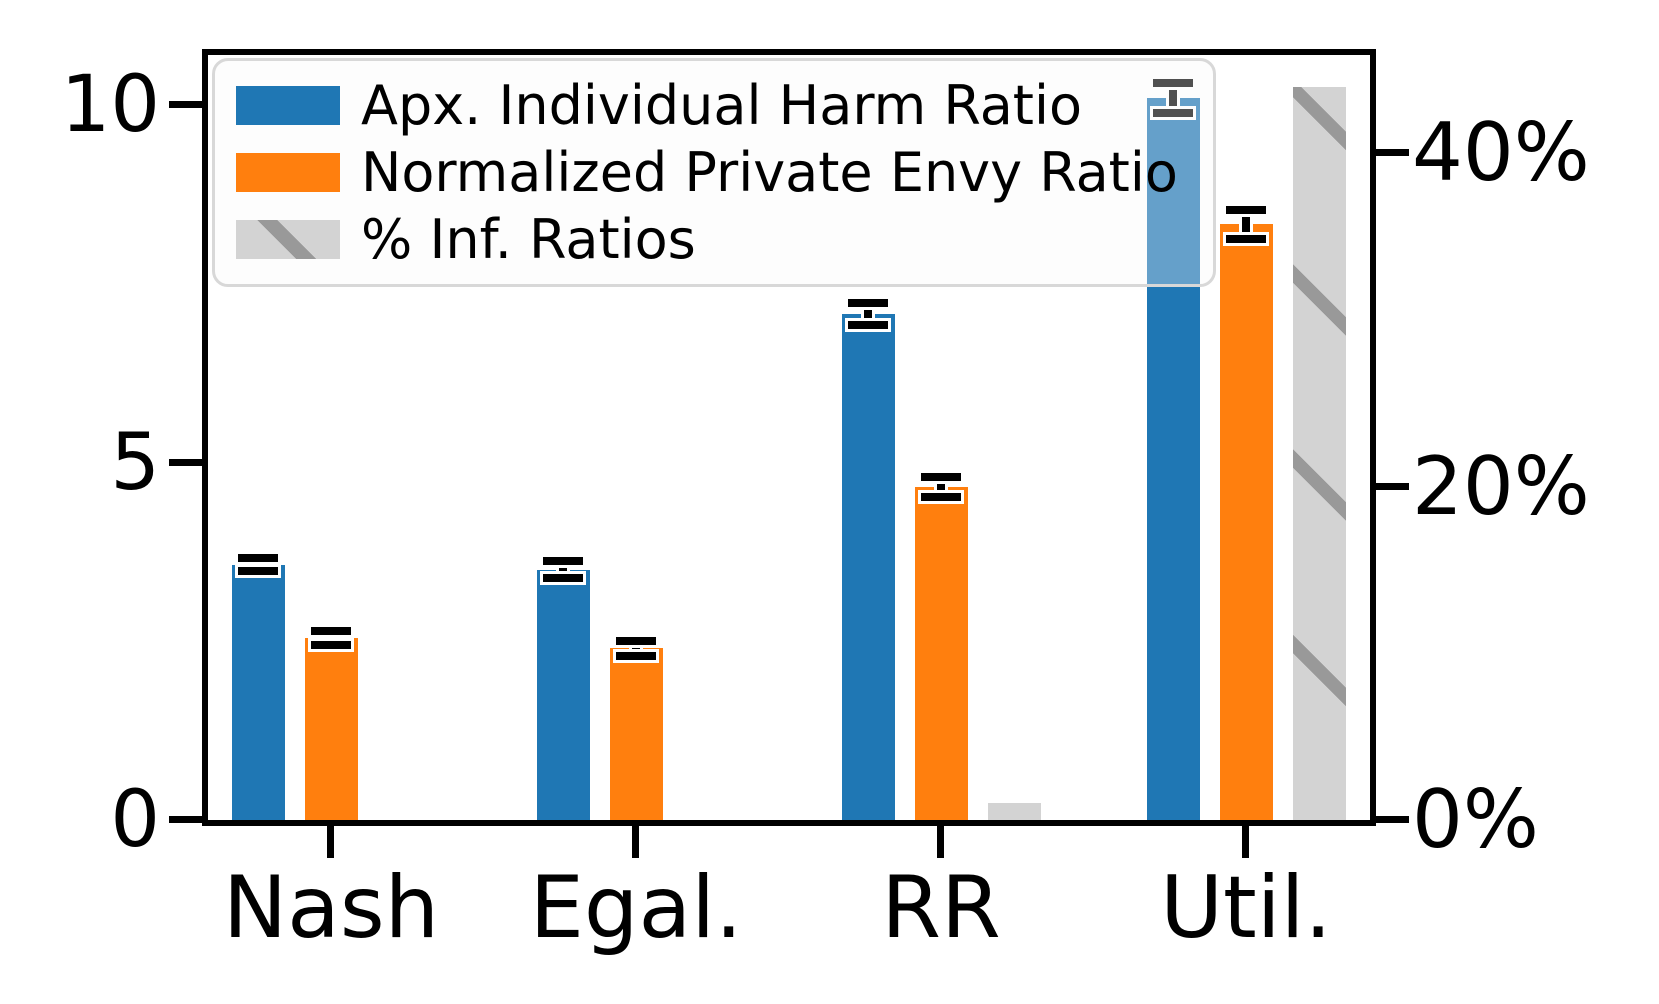 The height and width of the screenshot is (1004, 1659). What do you see at coordinates (563, 694) in the screenshot?
I see `bar-harm-egal` at bounding box center [563, 694].